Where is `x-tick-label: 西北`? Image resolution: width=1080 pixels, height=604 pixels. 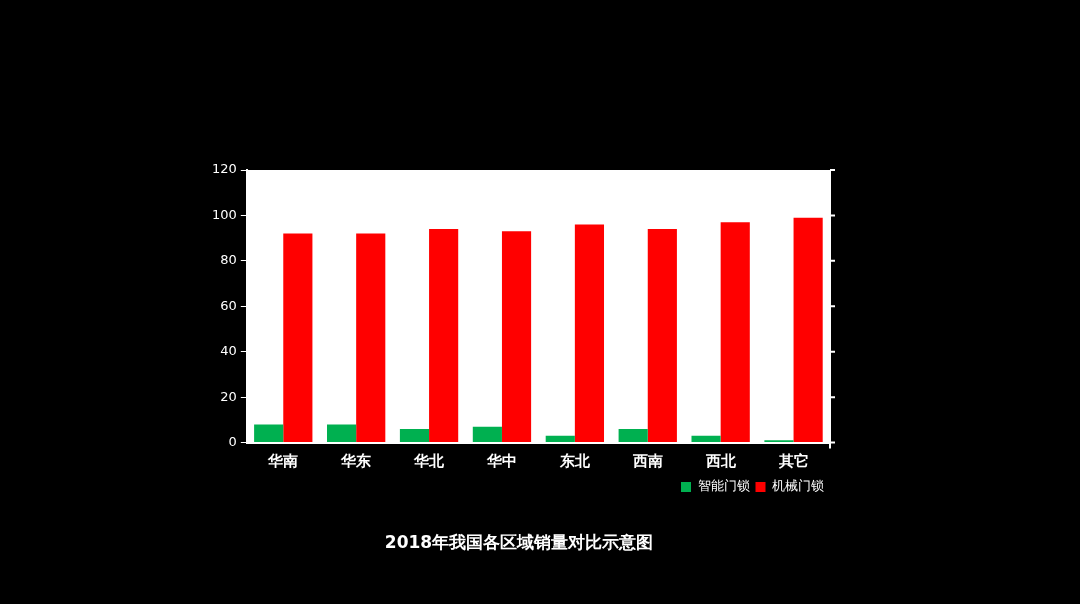
x-tick-label: 西北 is located at coordinates (720, 461).